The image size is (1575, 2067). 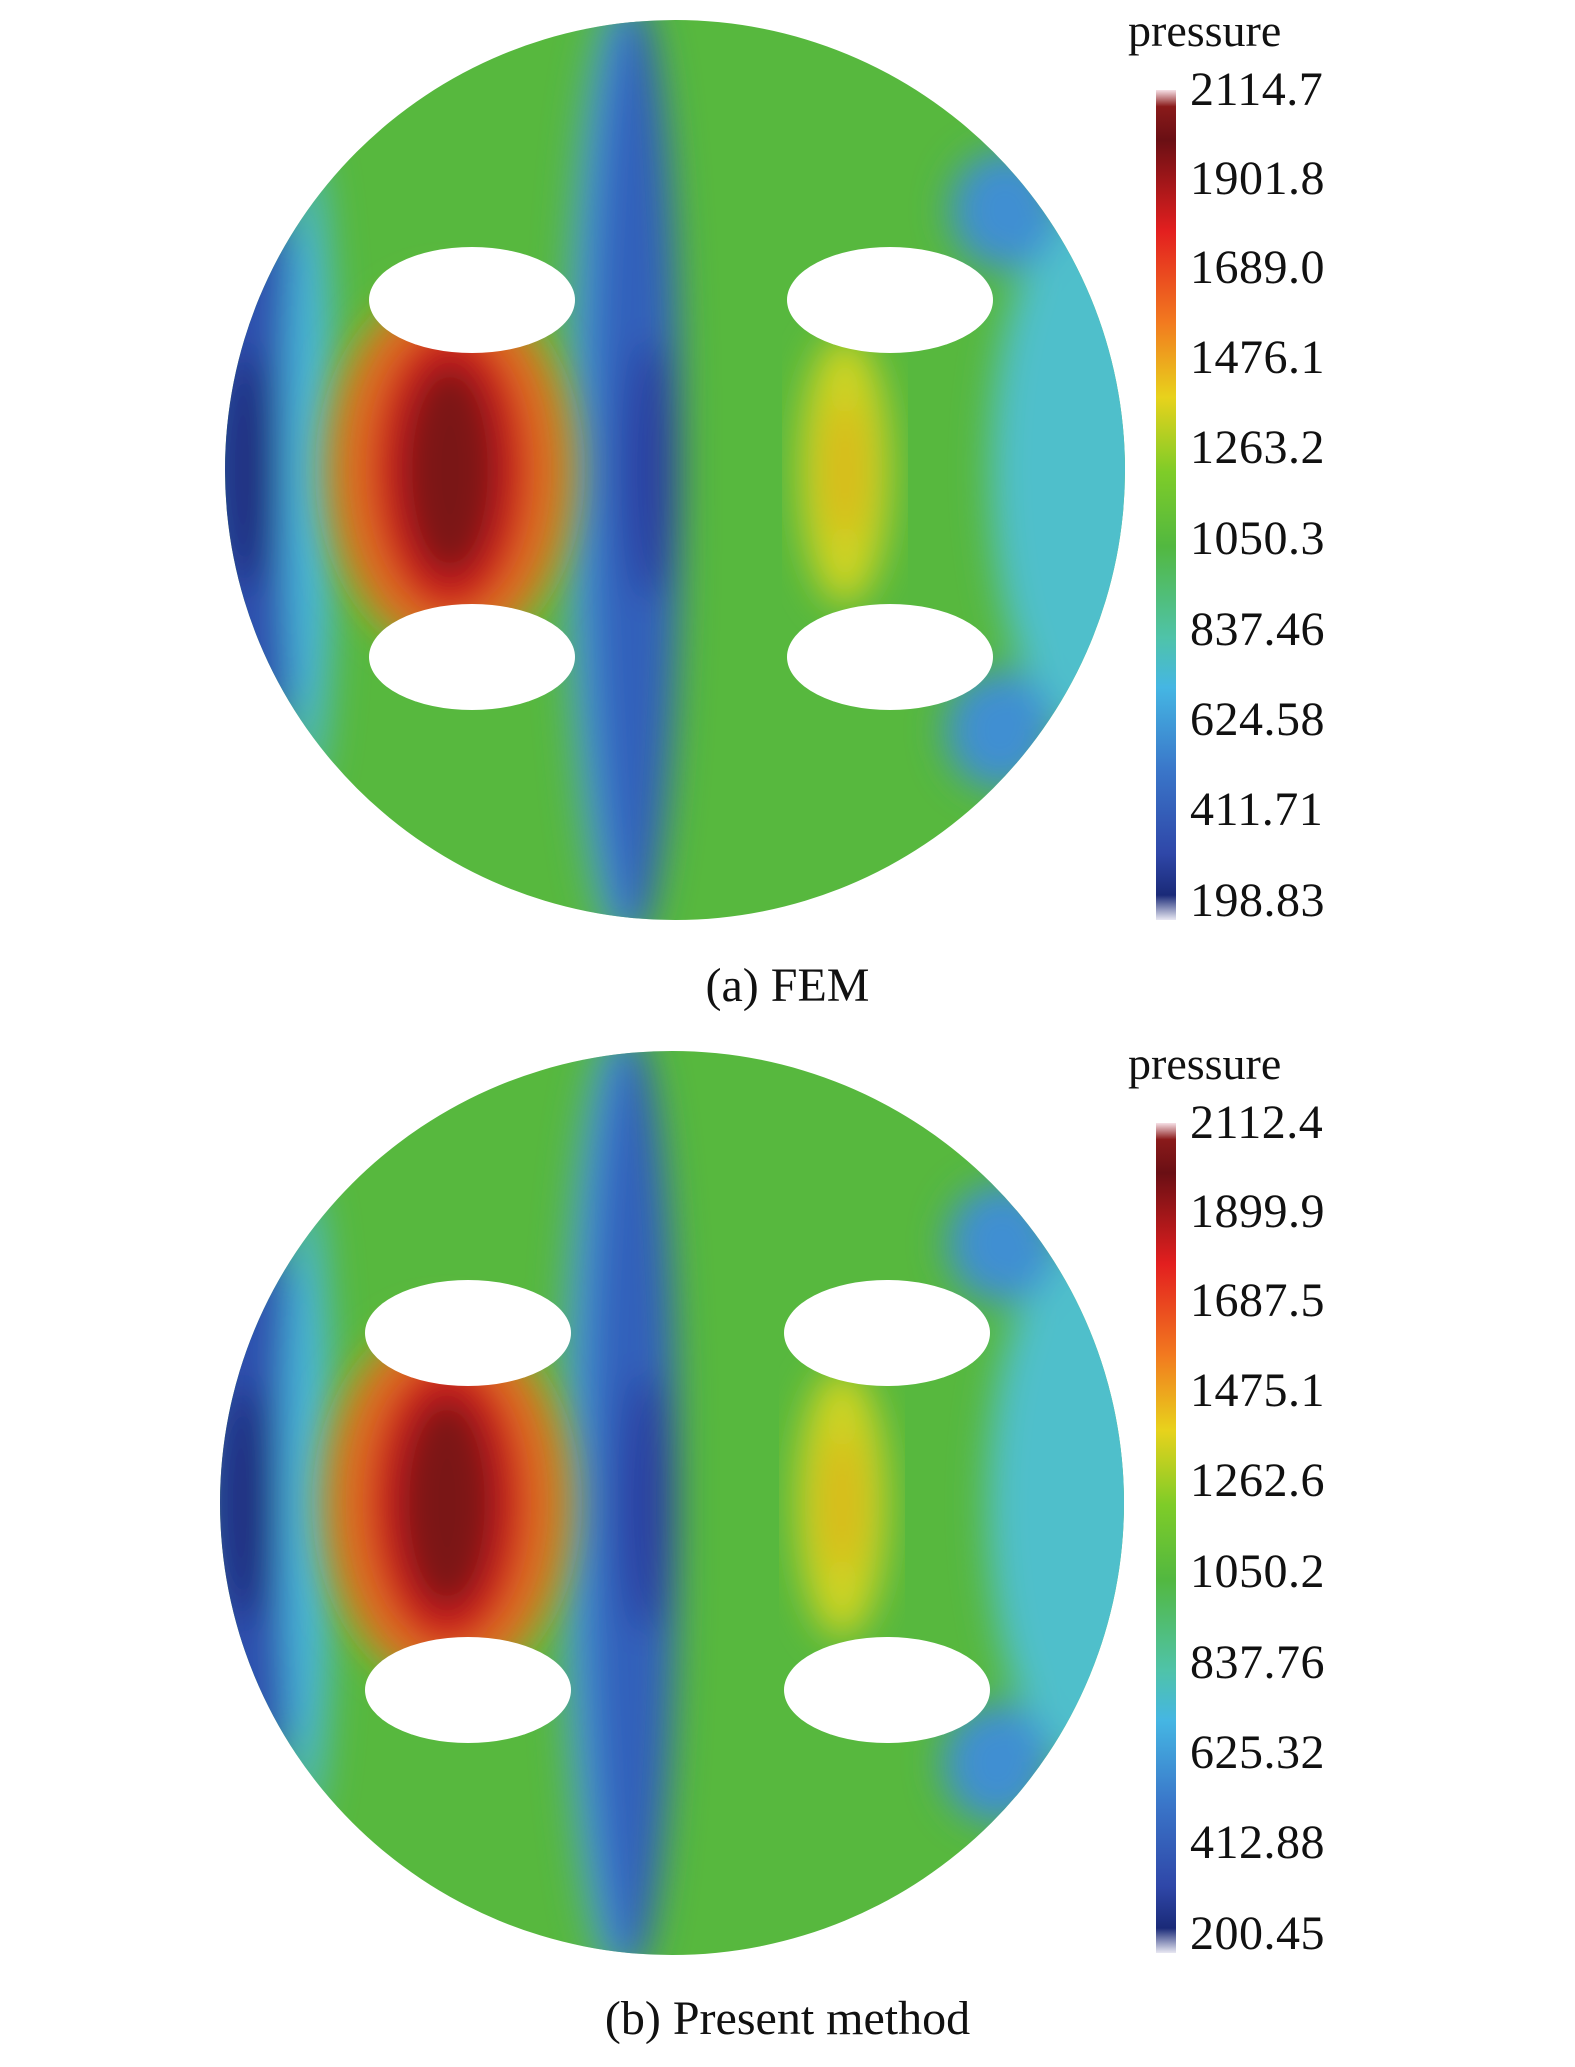 I want to click on colorbar-tick-label: 1263.2, so click(x=1257, y=447).